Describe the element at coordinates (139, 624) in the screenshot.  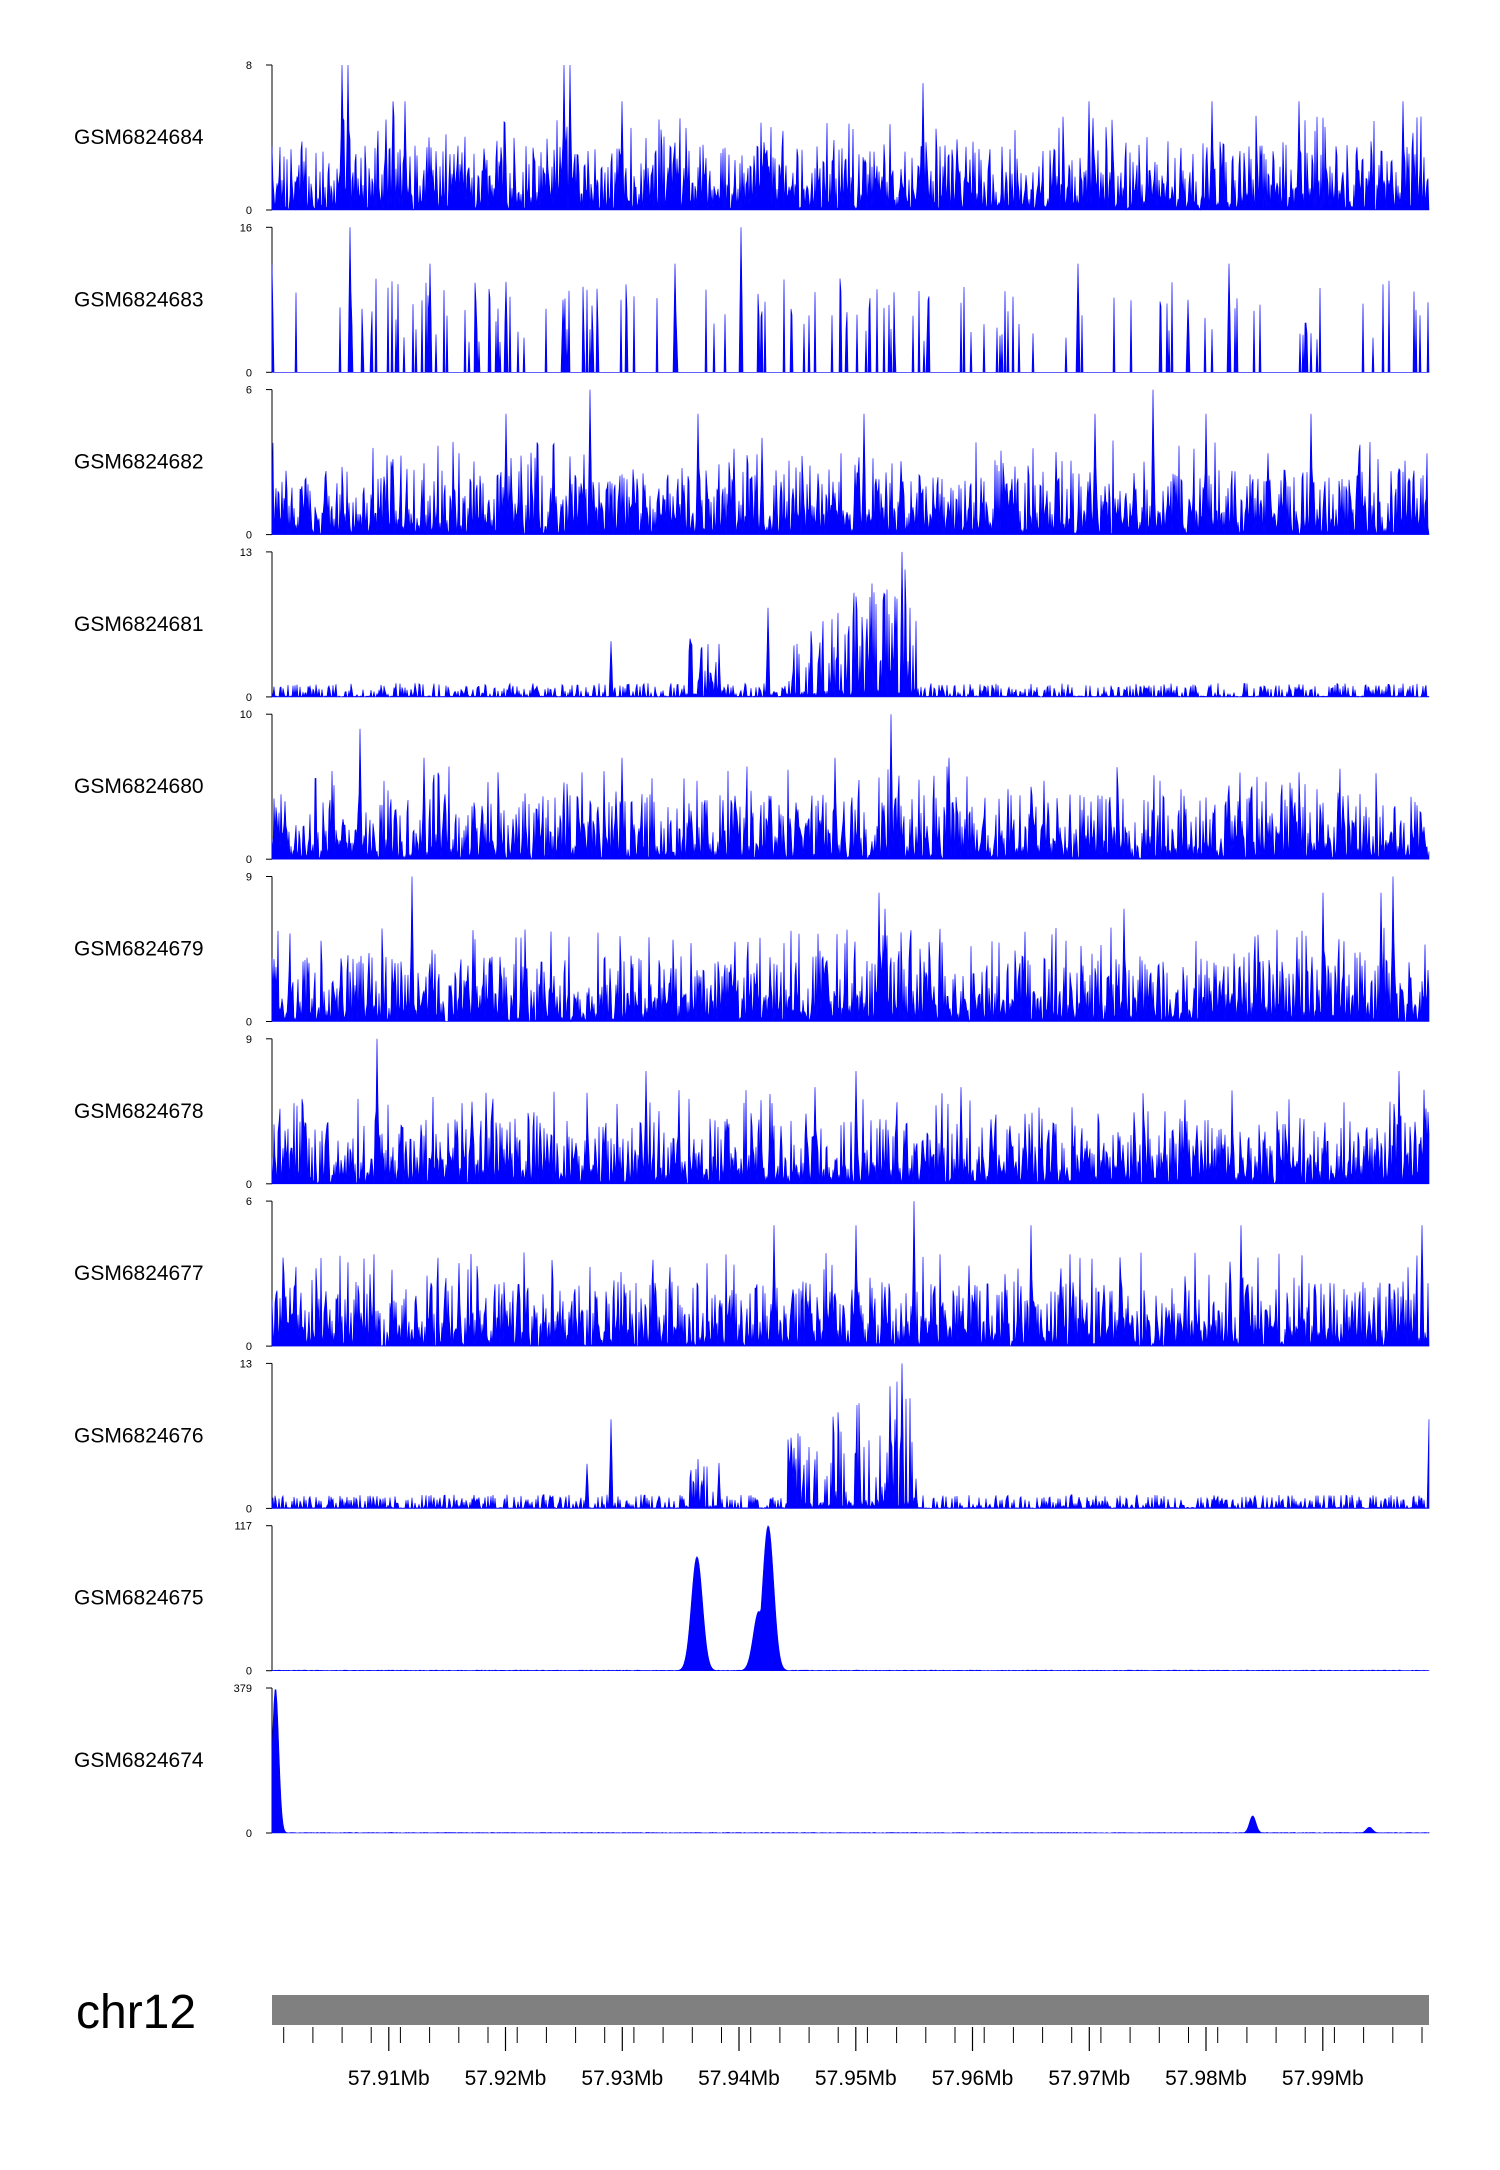
I see `track-label: GSM6824681` at that location.